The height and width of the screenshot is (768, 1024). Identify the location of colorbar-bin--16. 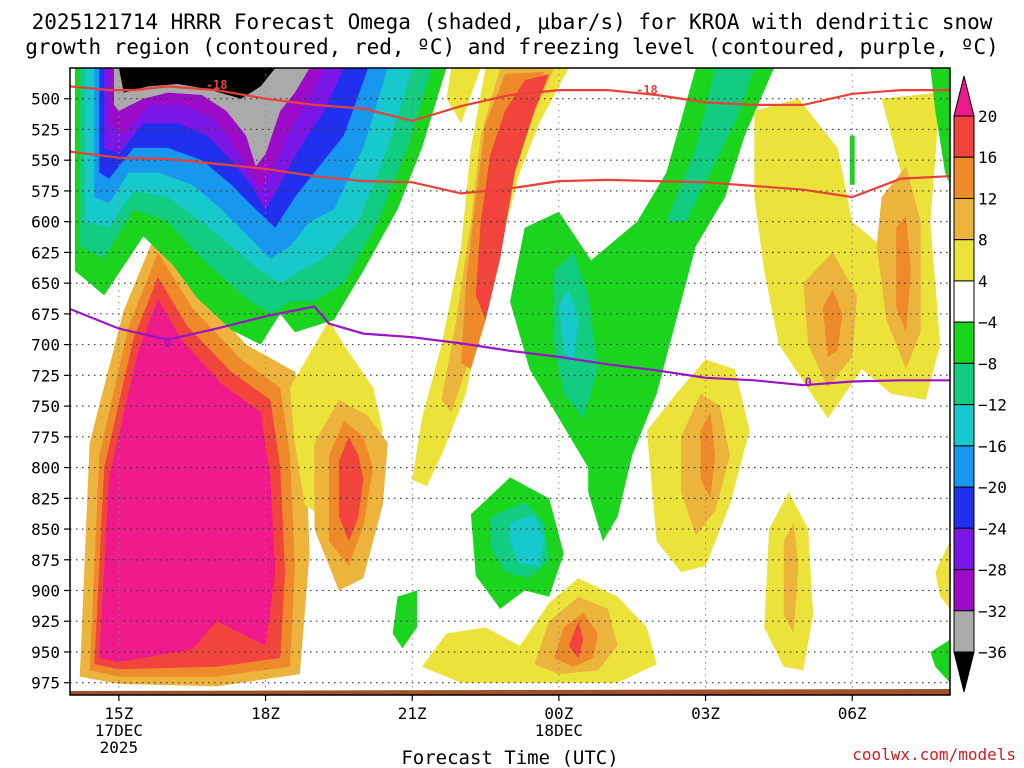
(964, 425).